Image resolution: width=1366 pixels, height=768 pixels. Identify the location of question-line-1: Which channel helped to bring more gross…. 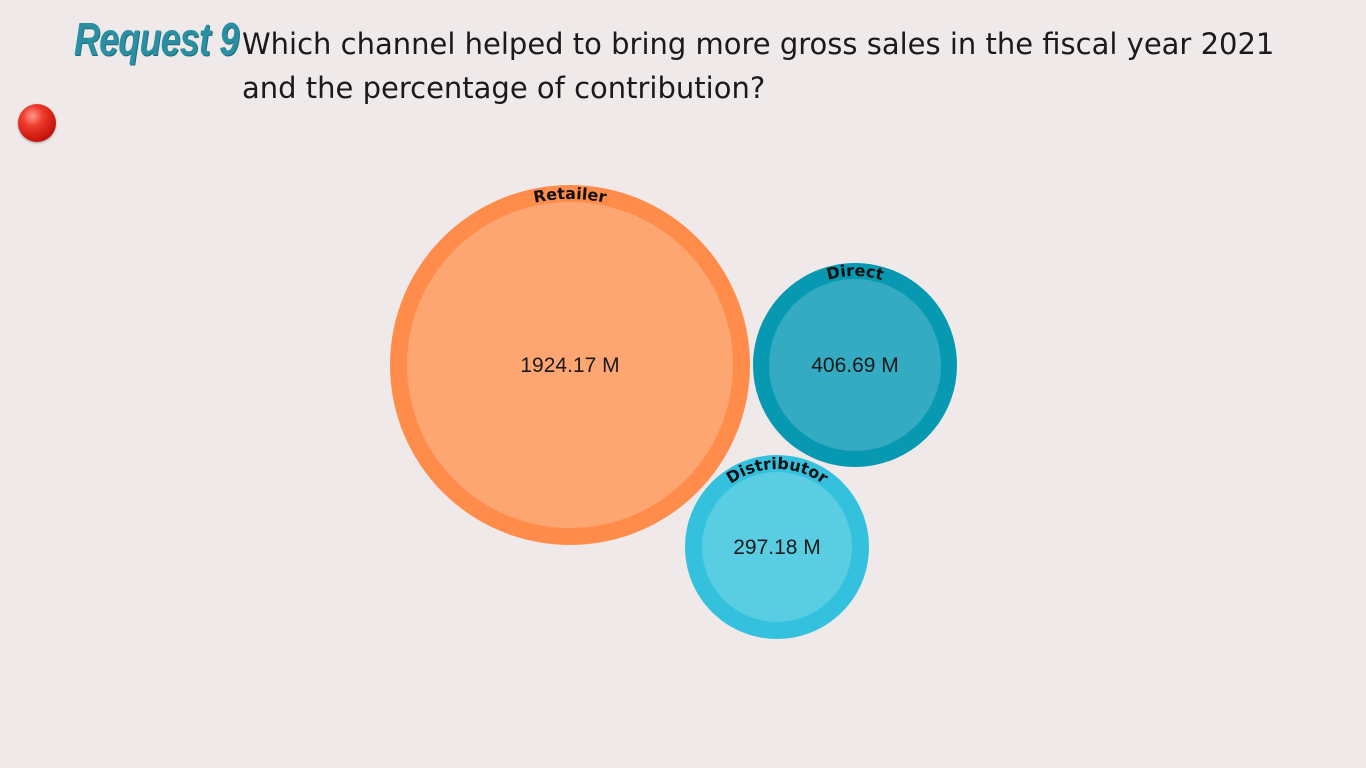
(758, 44).